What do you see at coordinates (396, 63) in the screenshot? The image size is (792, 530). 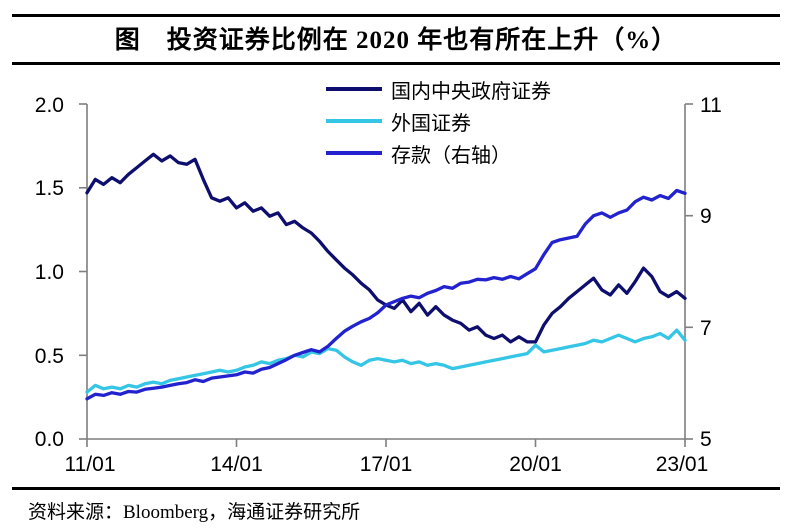 I see `title-rule-bottom` at bounding box center [396, 63].